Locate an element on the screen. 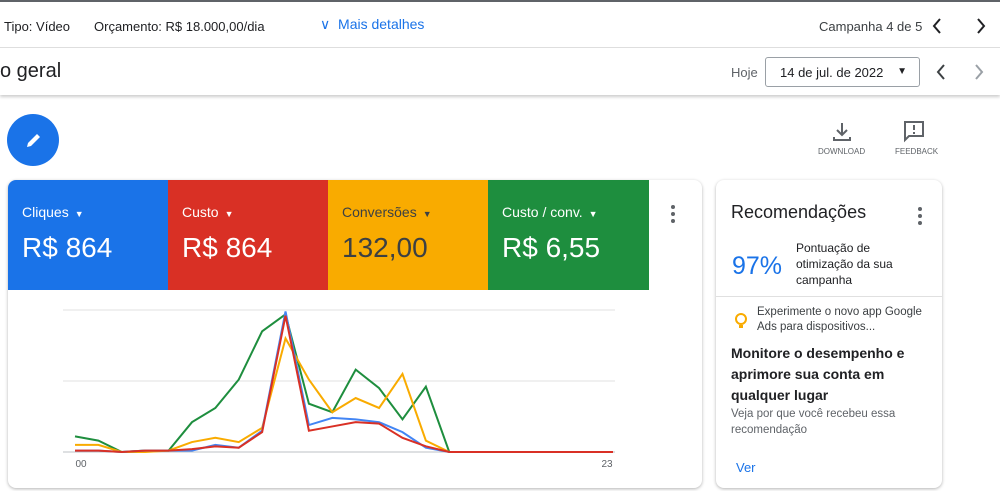  metric-tile: Conversões ▼ 132,00 is located at coordinates (408, 235).